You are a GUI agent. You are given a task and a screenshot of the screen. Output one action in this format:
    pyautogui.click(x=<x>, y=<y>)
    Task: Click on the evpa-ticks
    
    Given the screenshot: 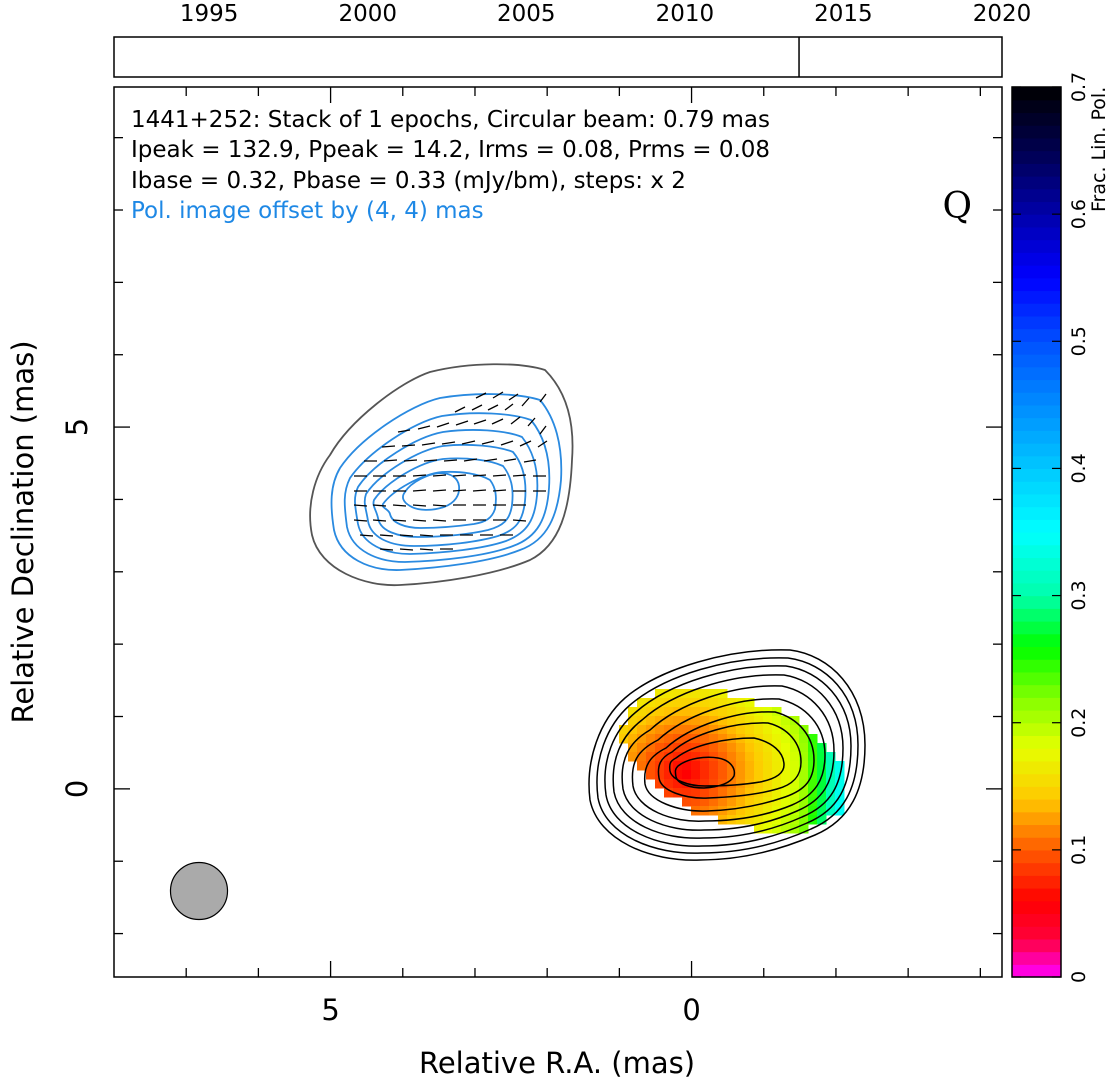 What is the action you would take?
    pyautogui.click(x=450, y=471)
    